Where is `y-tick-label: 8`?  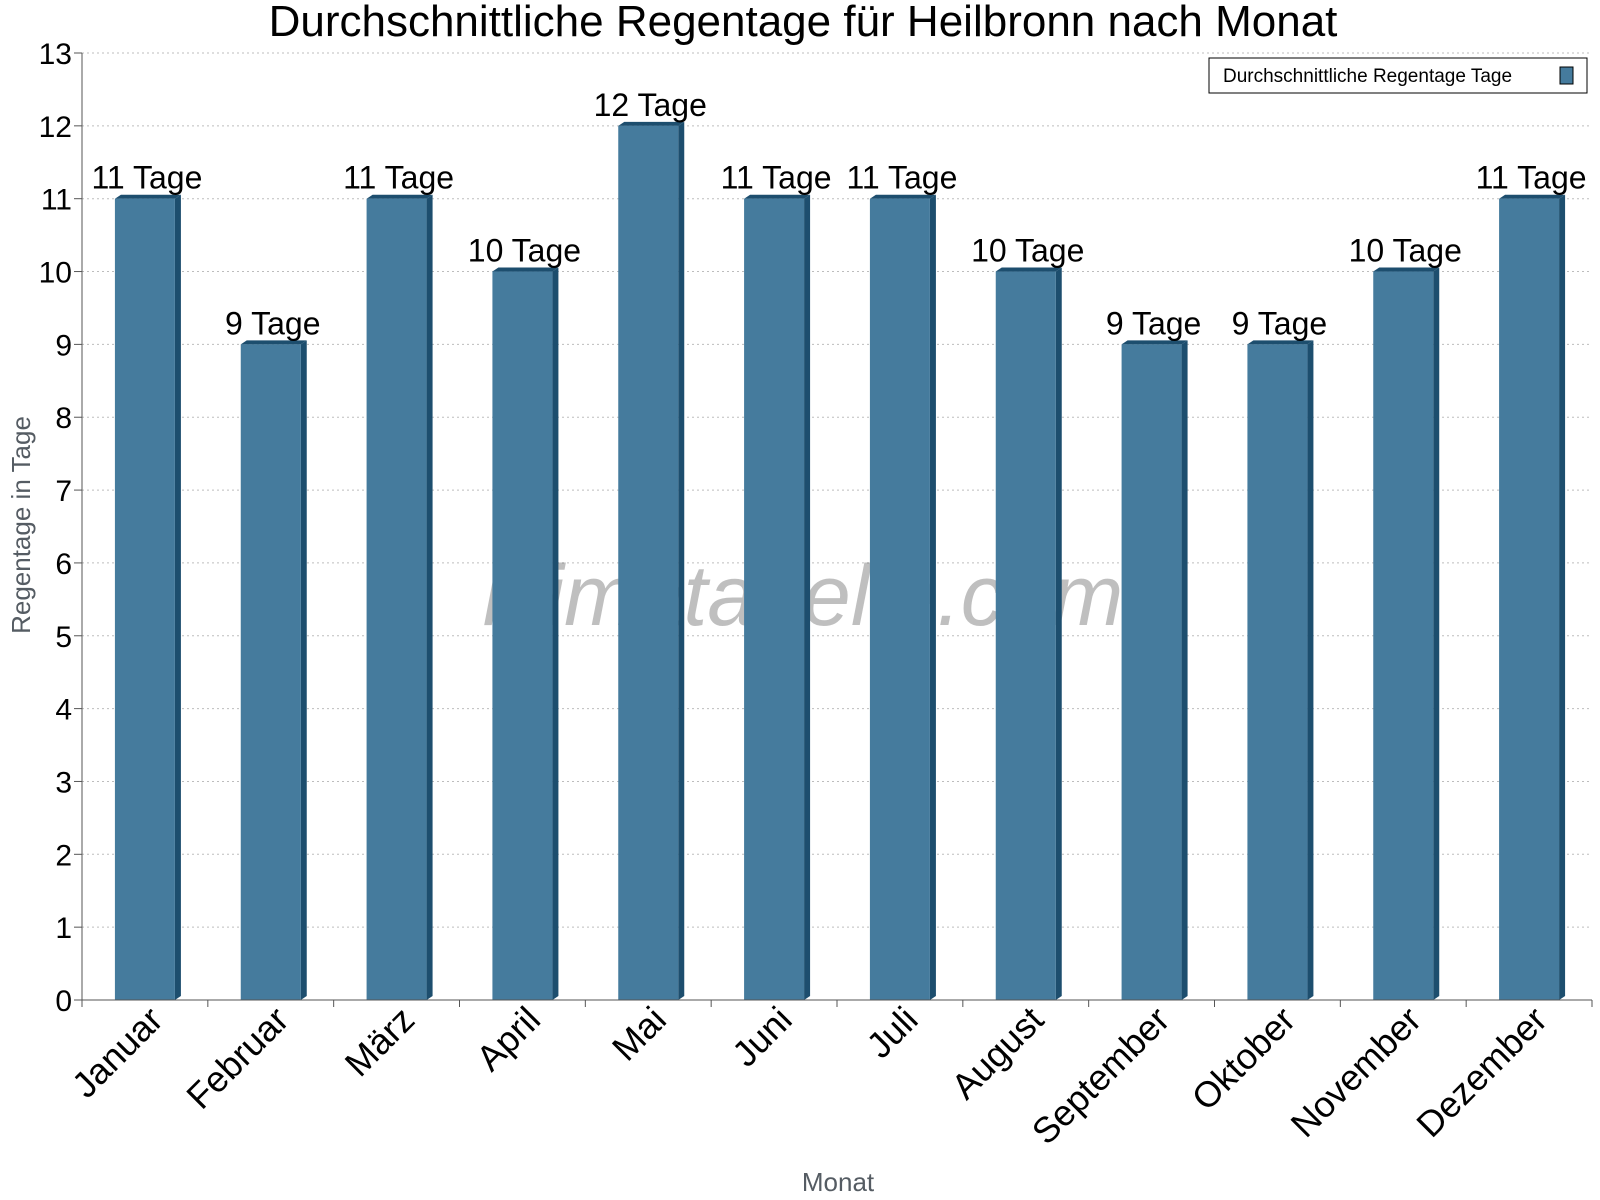 y-tick-label: 8 is located at coordinates (63, 418).